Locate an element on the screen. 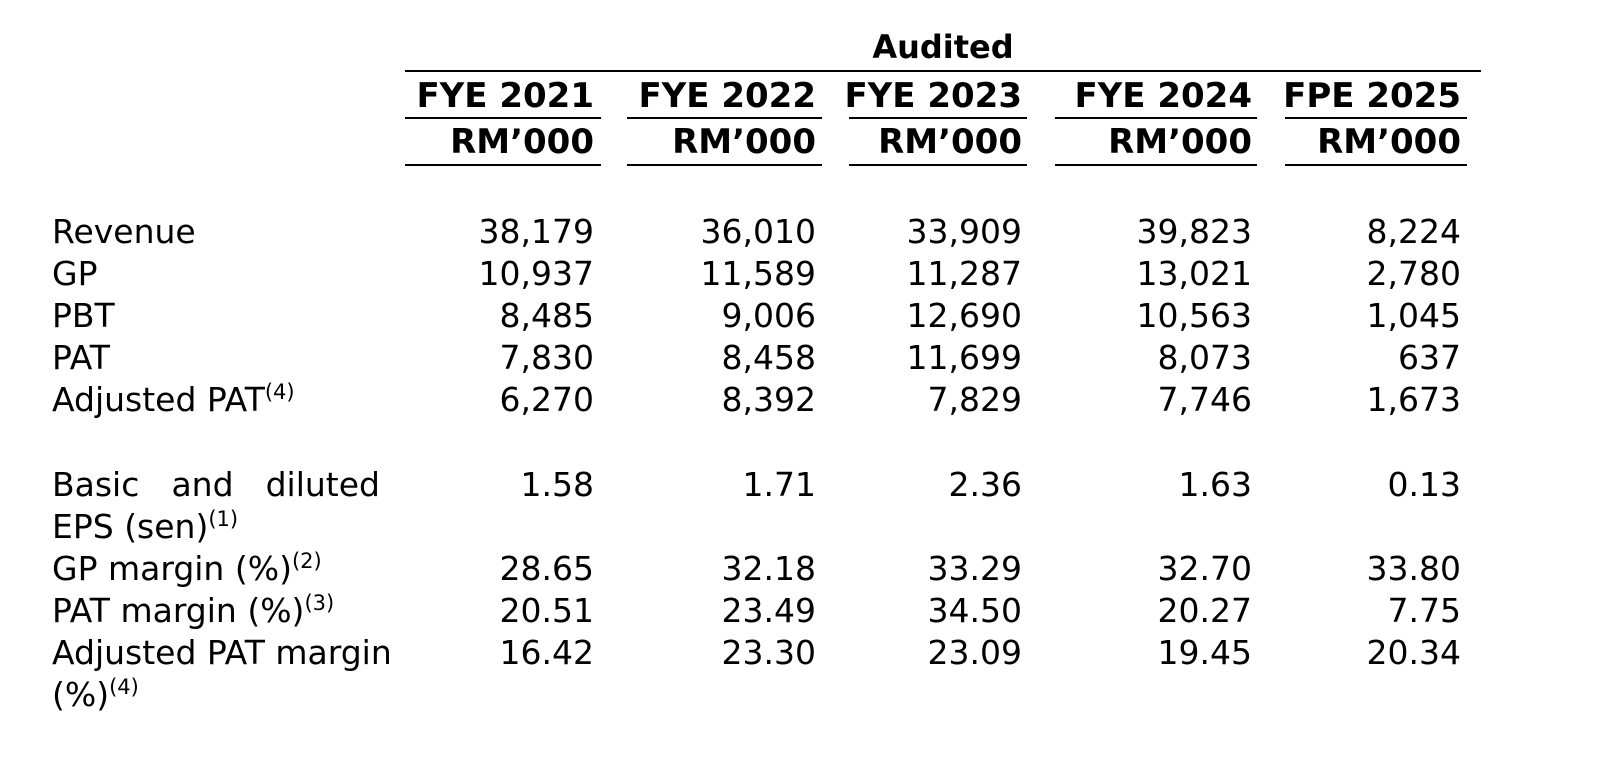 This screenshot has width=1600, height=759. row-label-pat-margin: PAT margin (%)(3) is located at coordinates (193, 610).